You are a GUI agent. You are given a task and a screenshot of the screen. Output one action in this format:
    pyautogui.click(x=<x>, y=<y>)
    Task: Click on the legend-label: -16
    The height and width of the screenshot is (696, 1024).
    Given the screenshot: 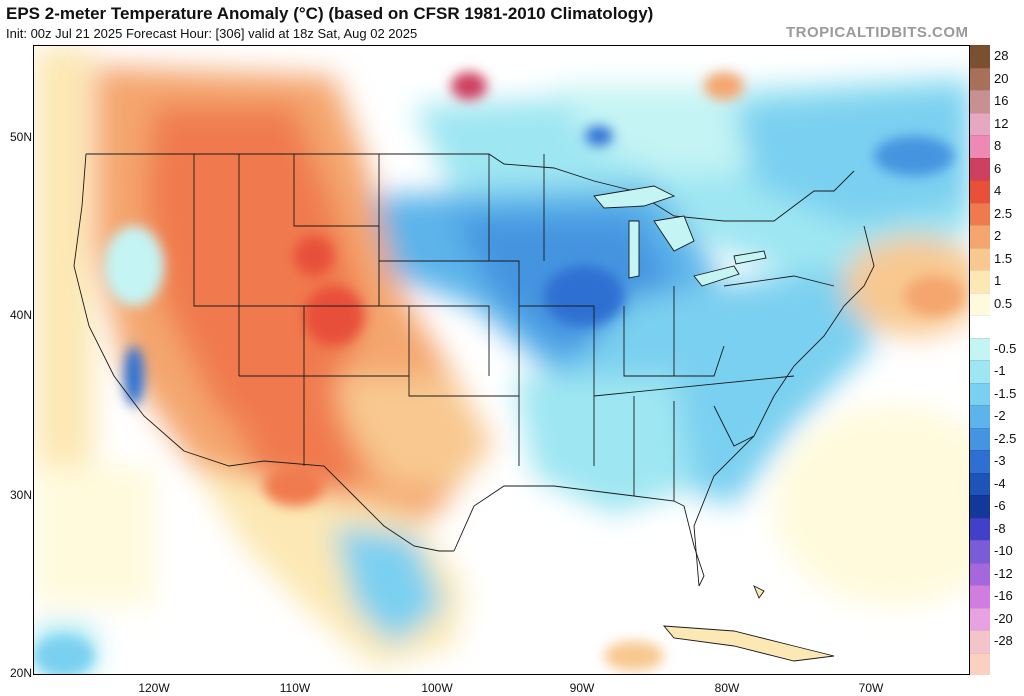 What is the action you would take?
    pyautogui.click(x=1003, y=596)
    